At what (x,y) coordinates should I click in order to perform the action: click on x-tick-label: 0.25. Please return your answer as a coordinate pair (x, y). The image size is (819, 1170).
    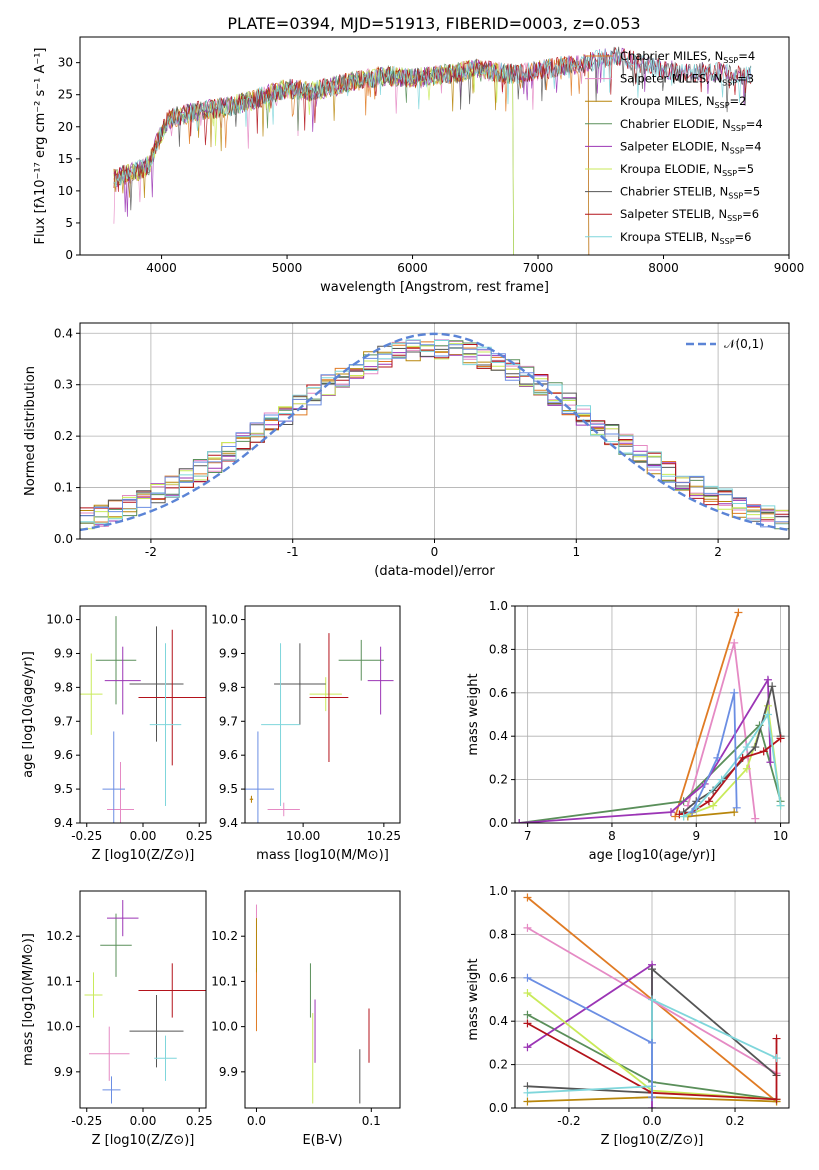
    Looking at the image, I should click on (199, 836).